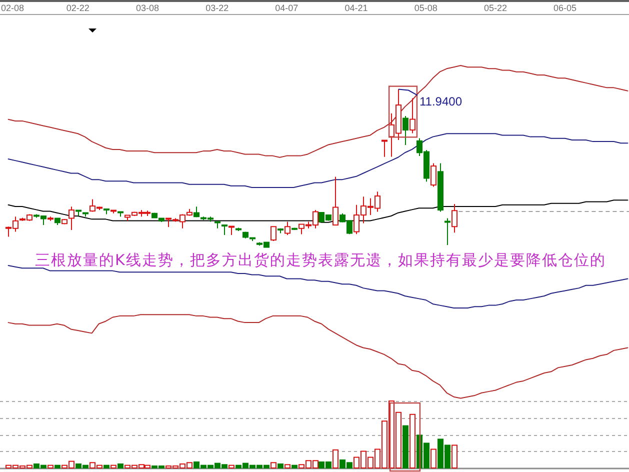  Describe the element at coordinates (148, 8) in the screenshot. I see `x-tick-label: 03-08` at that location.